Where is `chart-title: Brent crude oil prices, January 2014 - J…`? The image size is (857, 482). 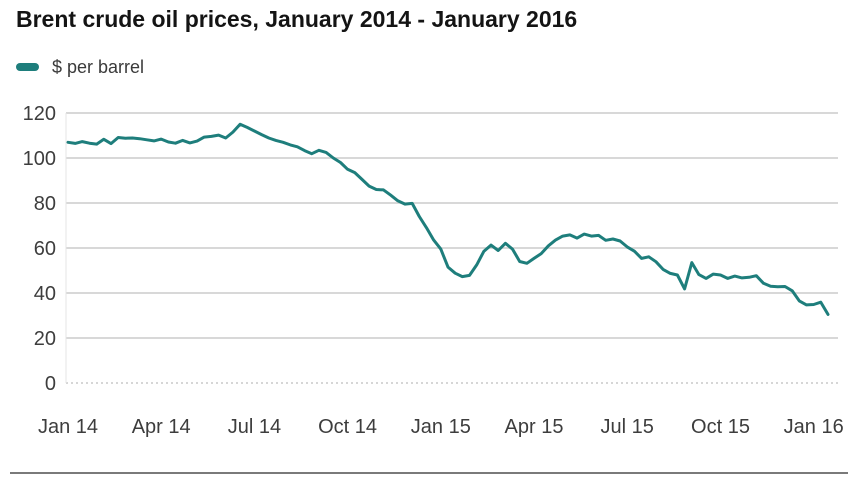
chart-title: Brent crude oil prices, January 2014 - J… is located at coordinates (297, 19).